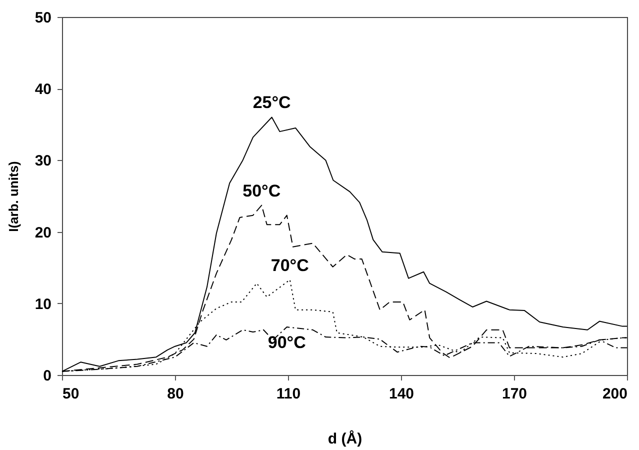 Image resolution: width=639 pixels, height=450 pixels. What do you see at coordinates (71, 394) in the screenshot?
I see `x-tick-label: 50` at bounding box center [71, 394].